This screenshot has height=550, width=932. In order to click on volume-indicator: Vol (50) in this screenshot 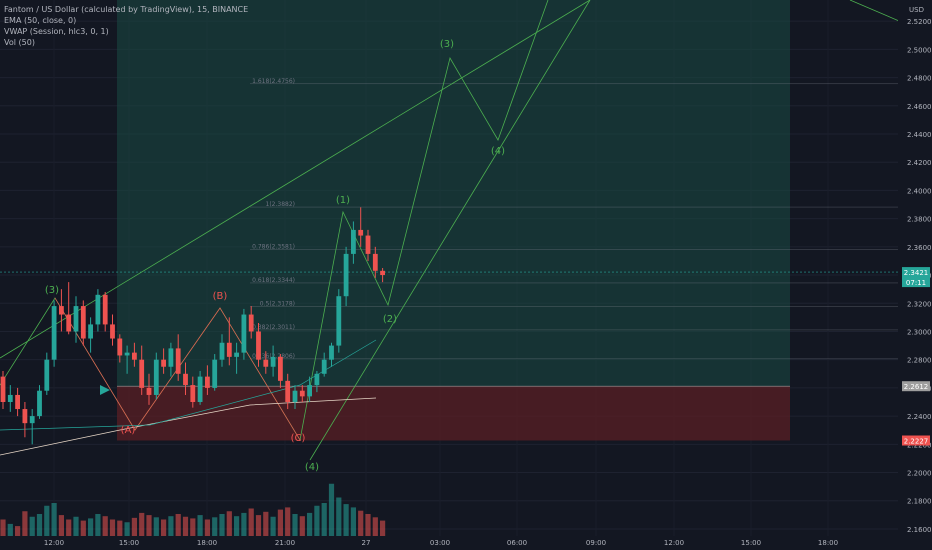, I will do `click(19, 42)`.